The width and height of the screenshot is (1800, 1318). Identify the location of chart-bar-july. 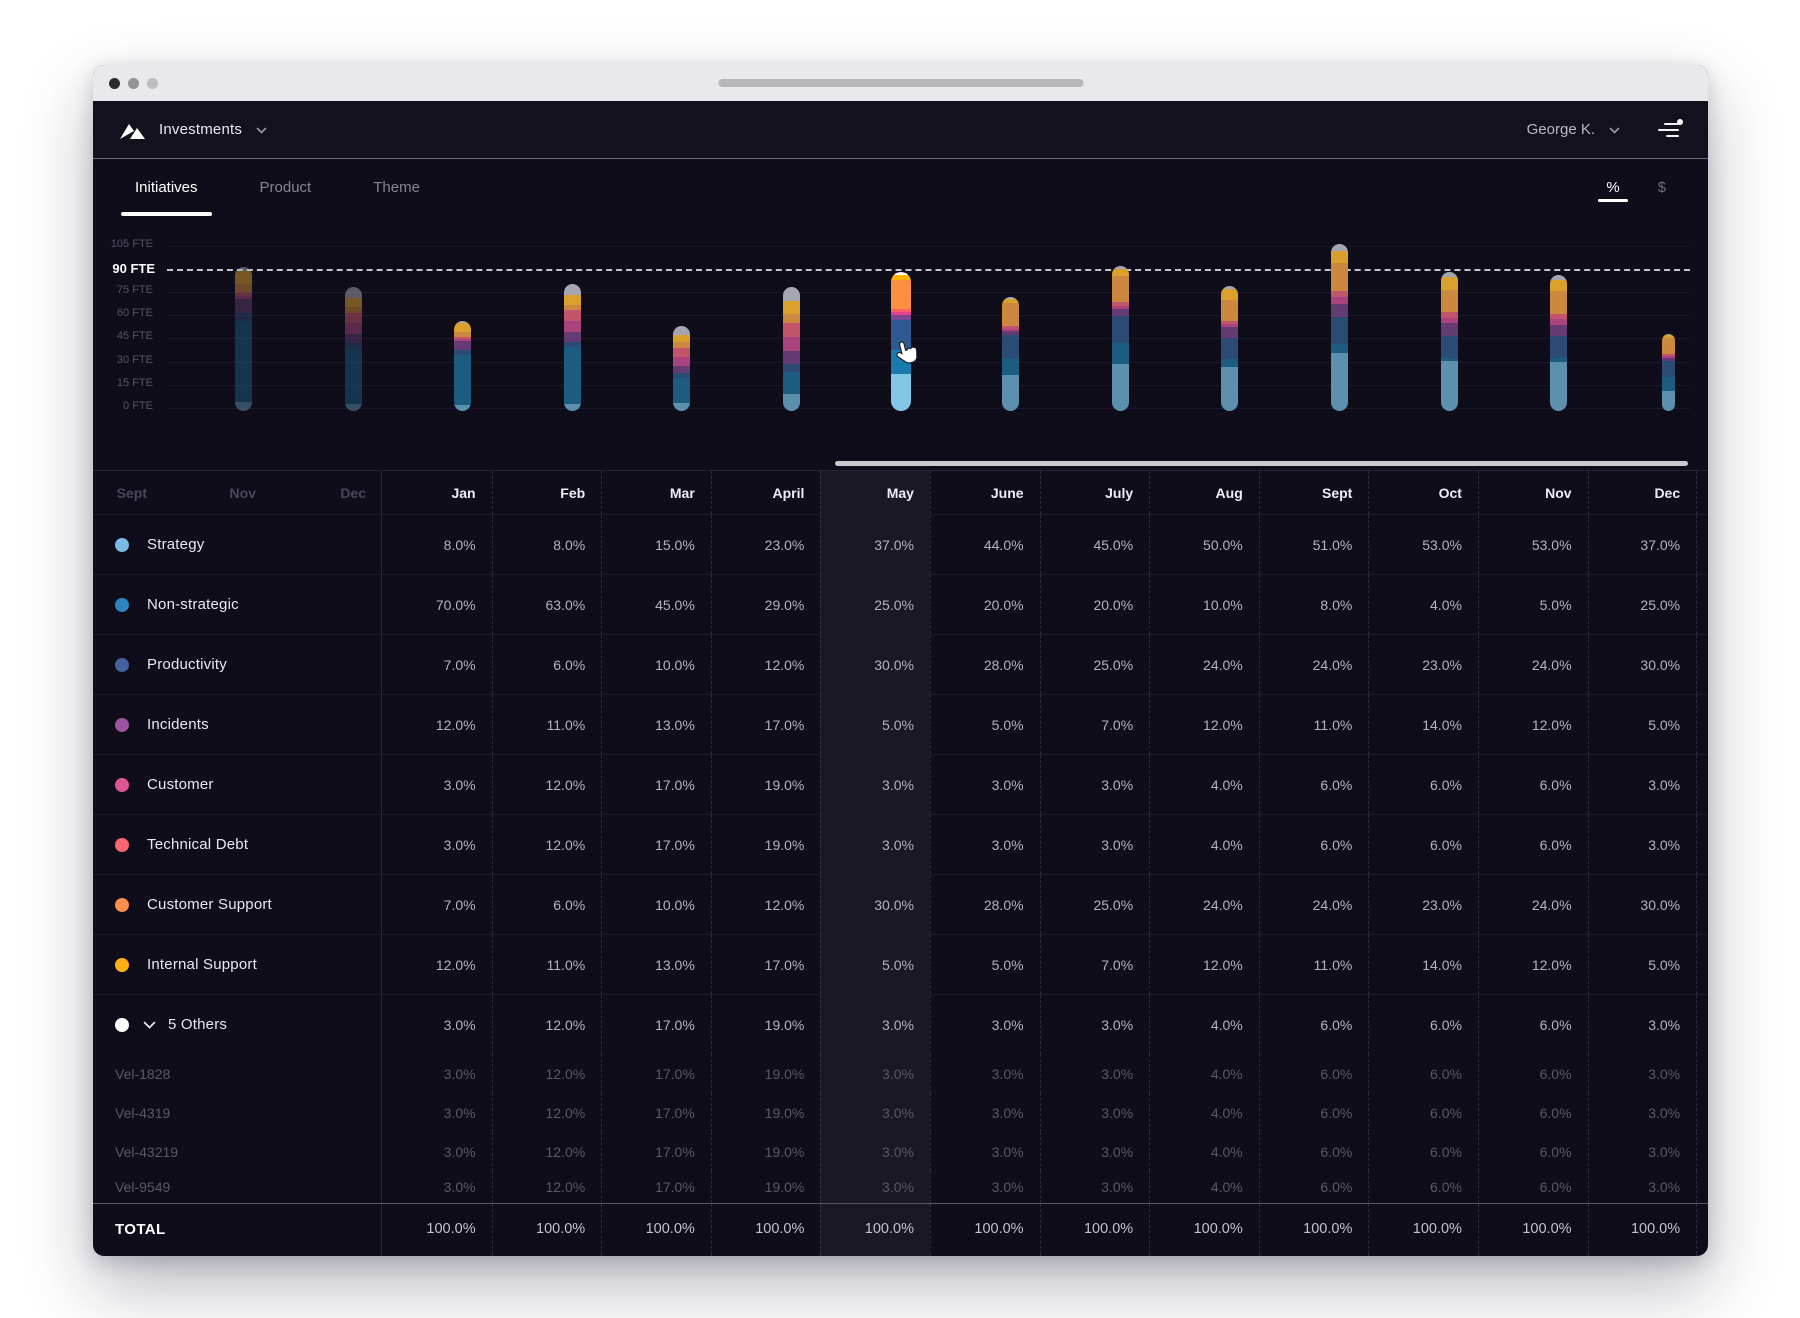
(1120, 338).